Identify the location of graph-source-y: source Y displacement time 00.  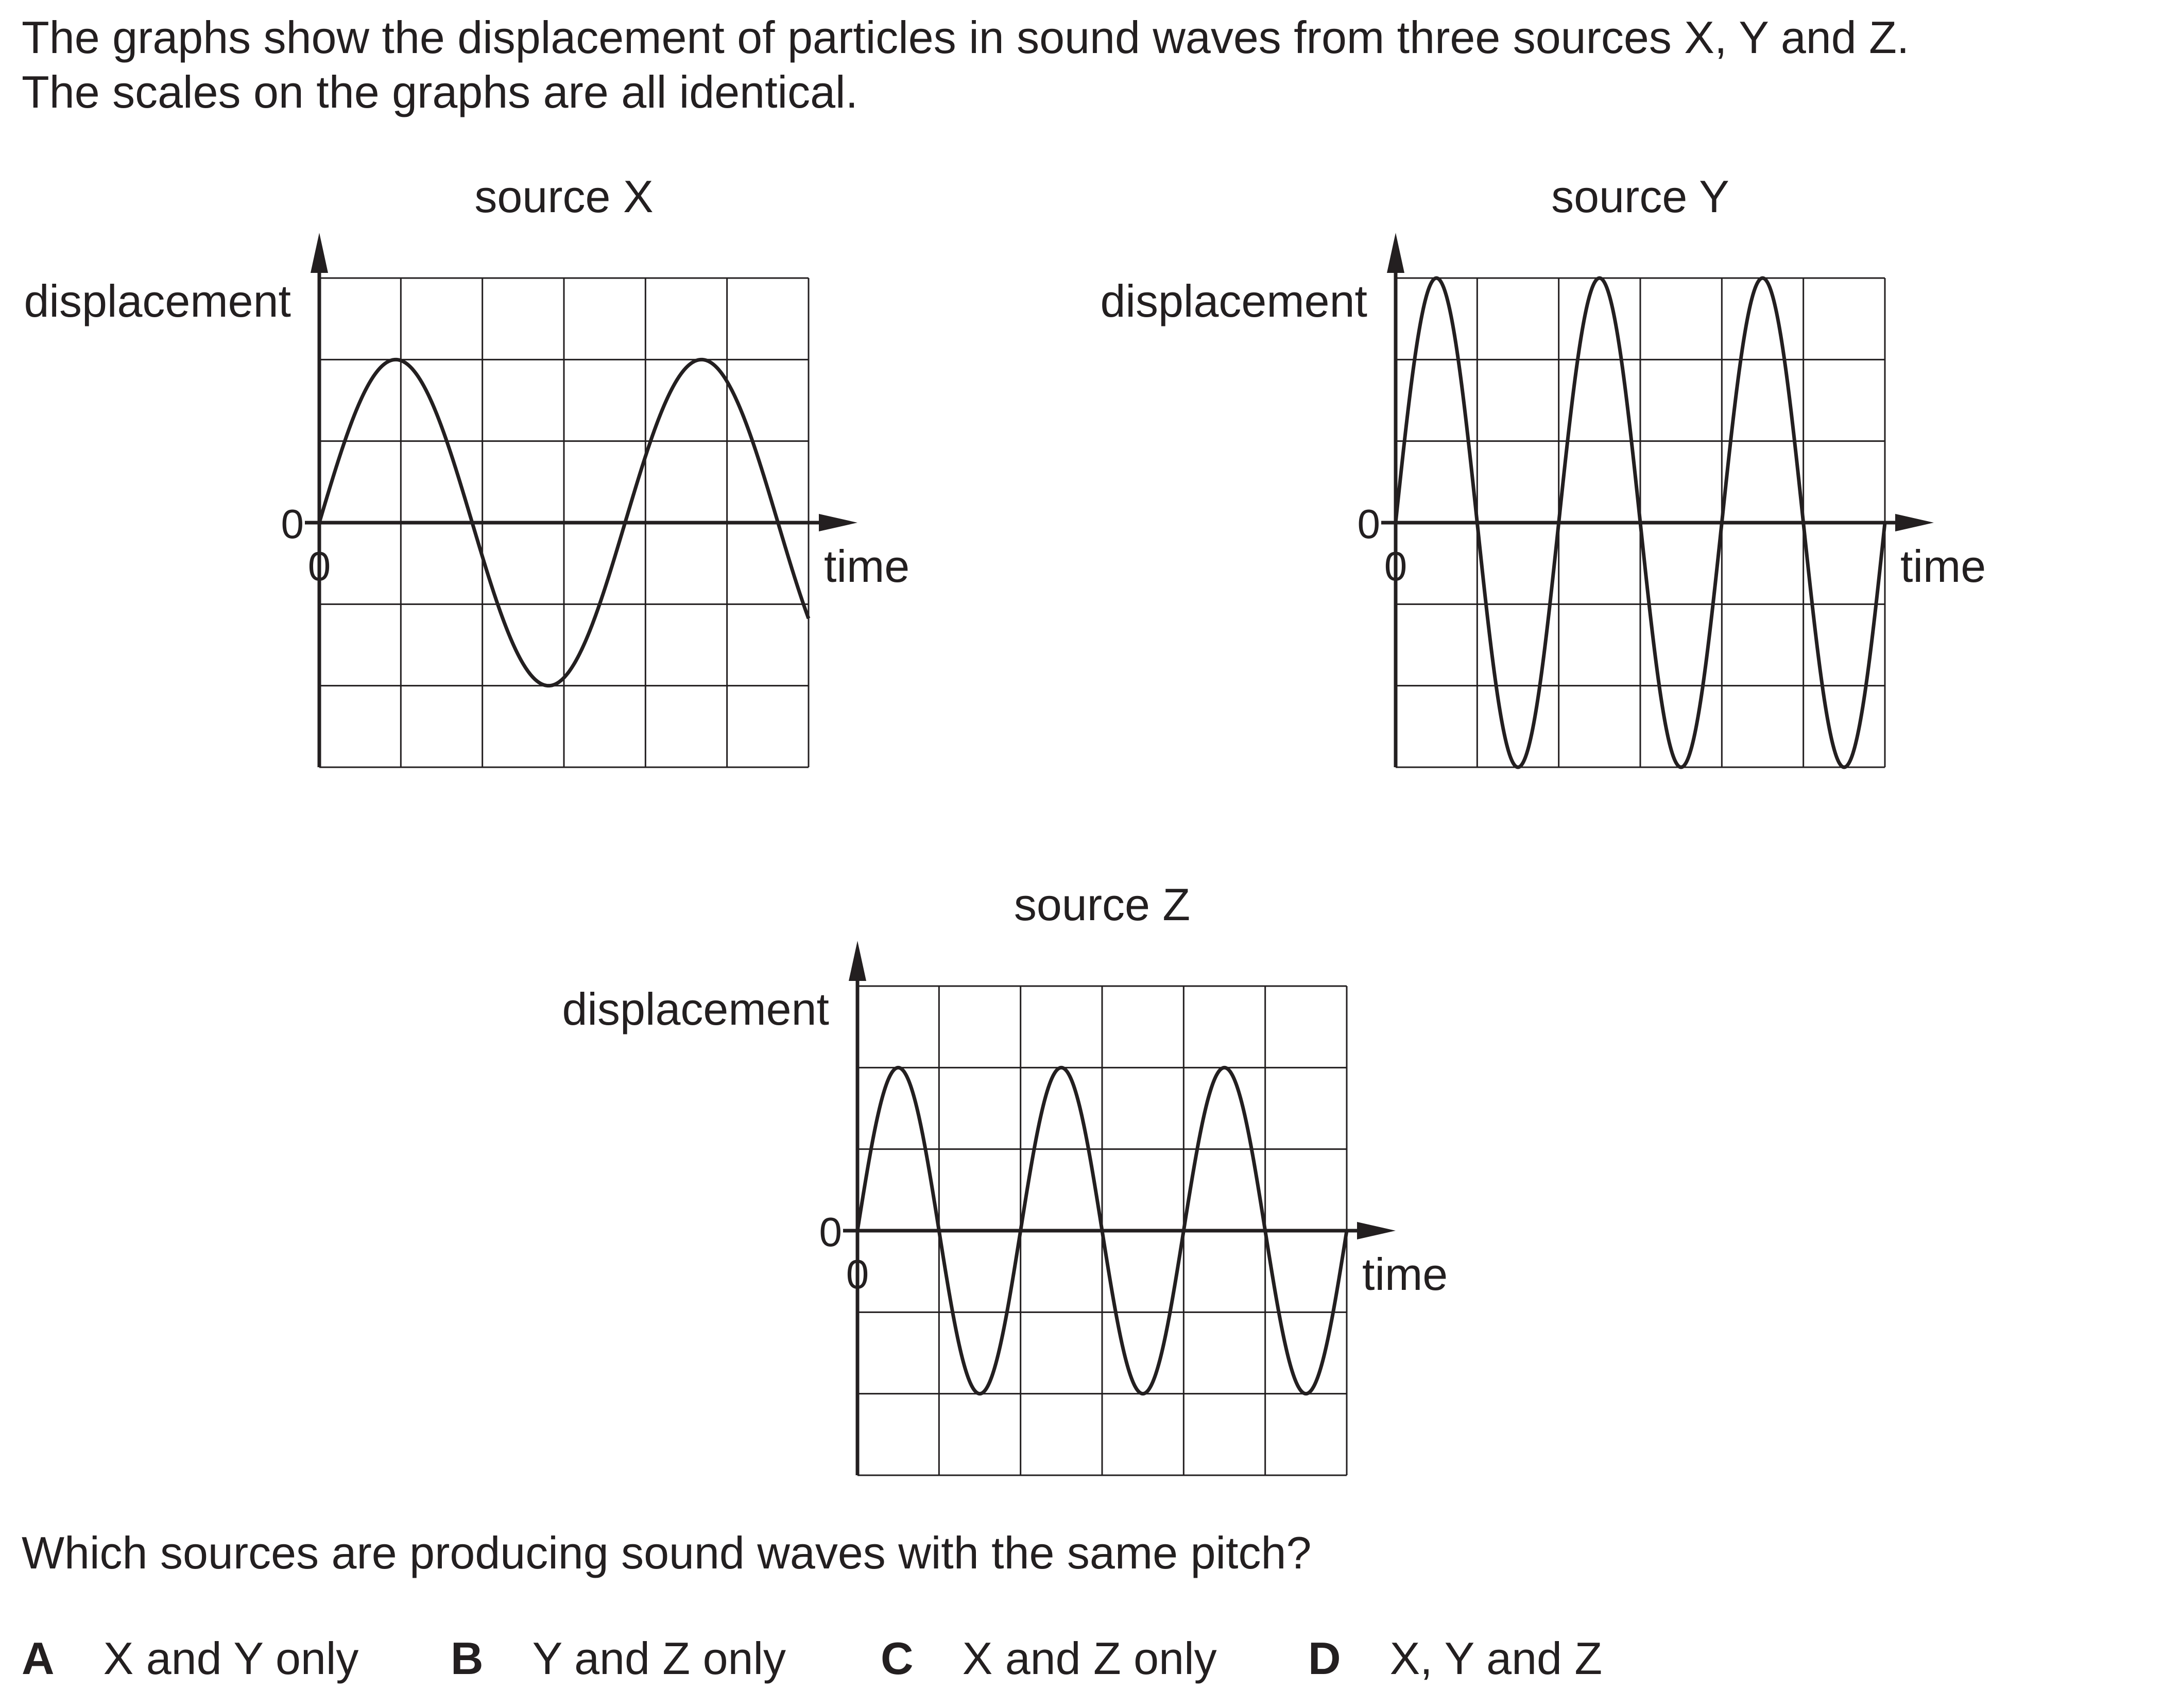
(1543, 470).